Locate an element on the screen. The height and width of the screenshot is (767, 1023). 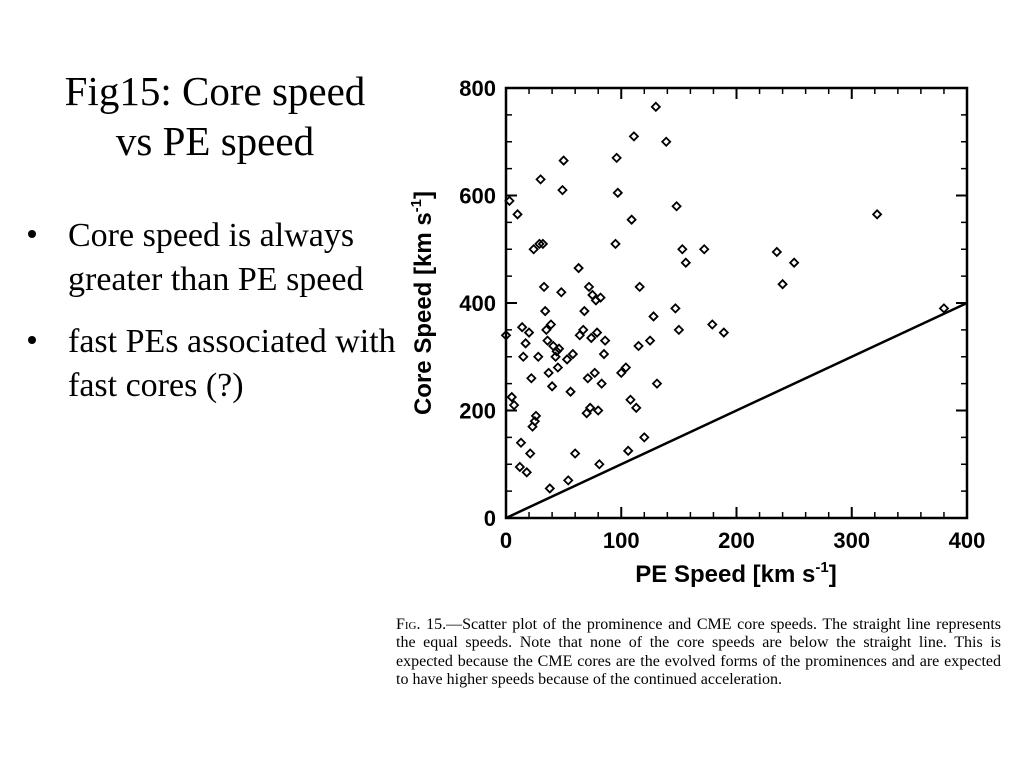
y-tick-labels: 0 200 400 600 800 is located at coordinates (477, 303).